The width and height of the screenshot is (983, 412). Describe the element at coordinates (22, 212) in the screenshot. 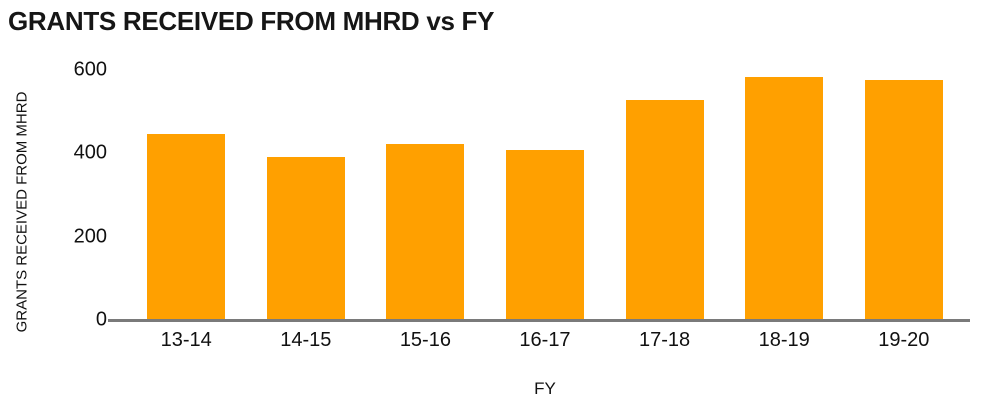

I see `y-axis-label: GRANTS RECEIVED FROM MHRD` at that location.